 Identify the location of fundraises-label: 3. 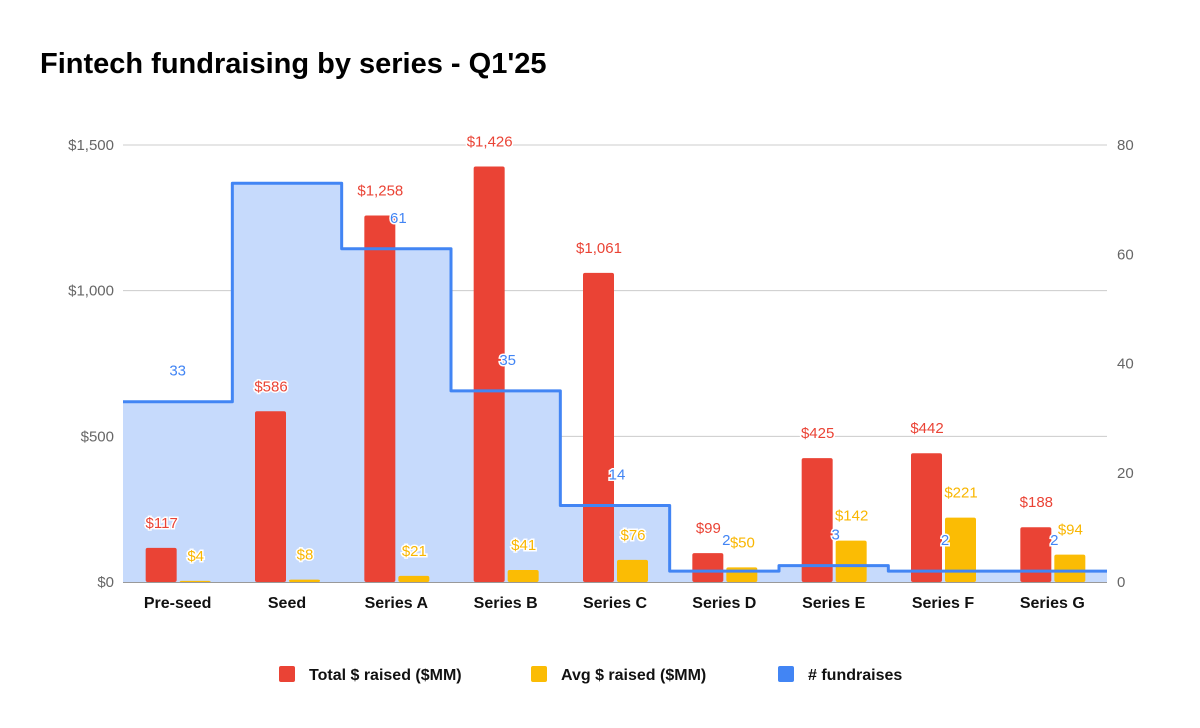
(835, 535).